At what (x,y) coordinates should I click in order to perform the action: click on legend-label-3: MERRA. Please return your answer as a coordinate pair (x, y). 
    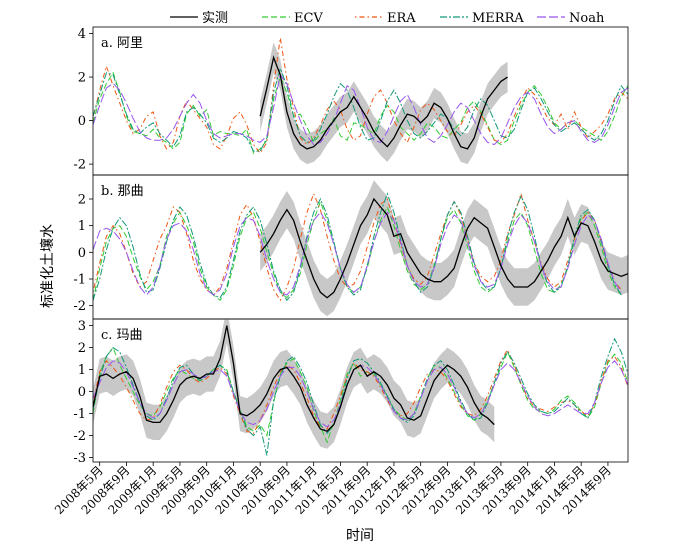
    Looking at the image, I should click on (498, 18).